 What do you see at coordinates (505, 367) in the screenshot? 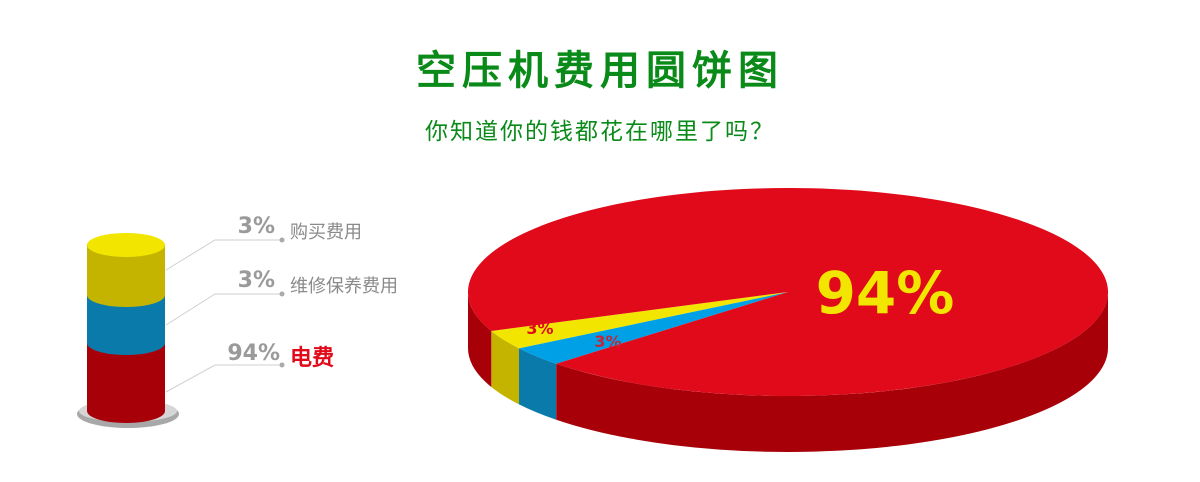
I see `pie-side-购买费用` at bounding box center [505, 367].